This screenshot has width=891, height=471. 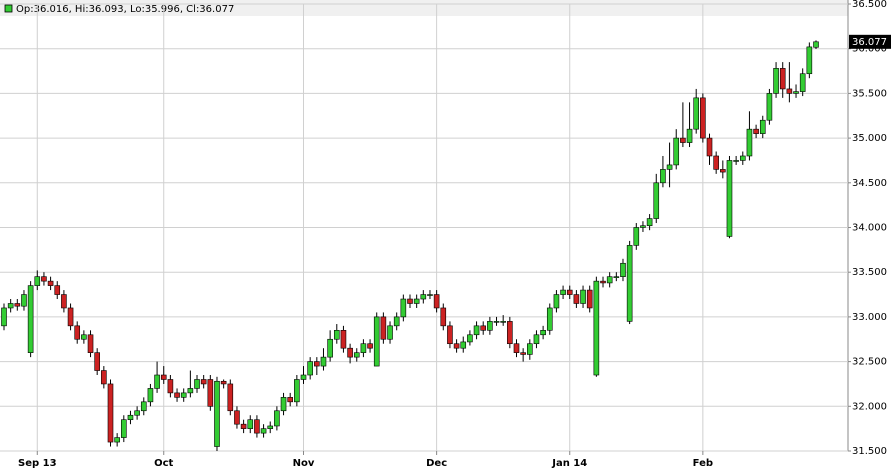 I want to click on x-tick-label: Sep 13, so click(x=37, y=463).